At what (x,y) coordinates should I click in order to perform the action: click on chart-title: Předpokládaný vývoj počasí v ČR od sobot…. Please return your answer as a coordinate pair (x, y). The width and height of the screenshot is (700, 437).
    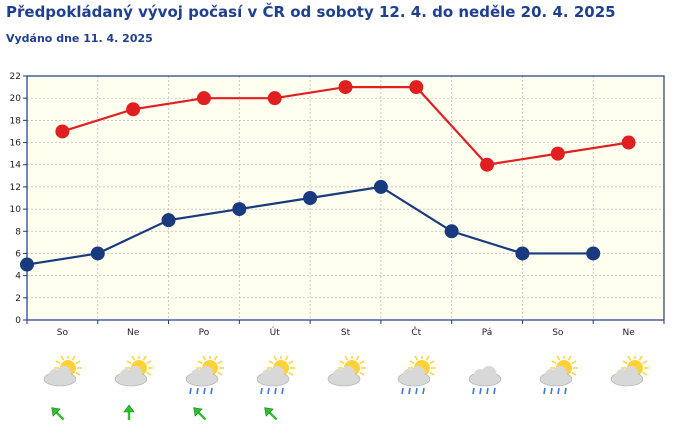
    Looking at the image, I should click on (311, 12).